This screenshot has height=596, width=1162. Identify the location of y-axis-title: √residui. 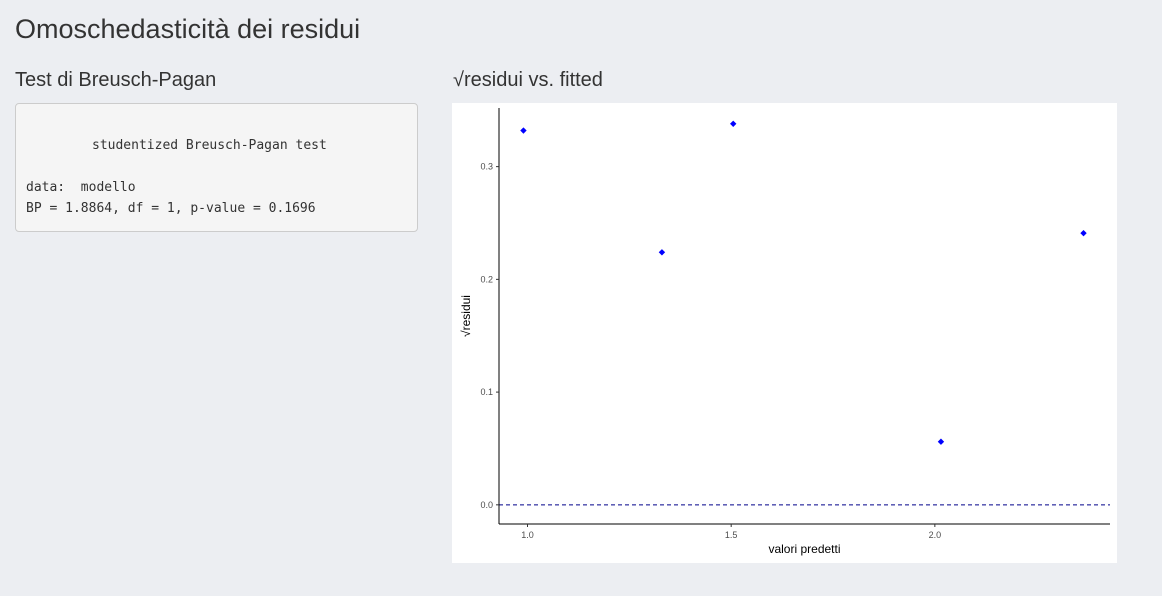
(466, 316).